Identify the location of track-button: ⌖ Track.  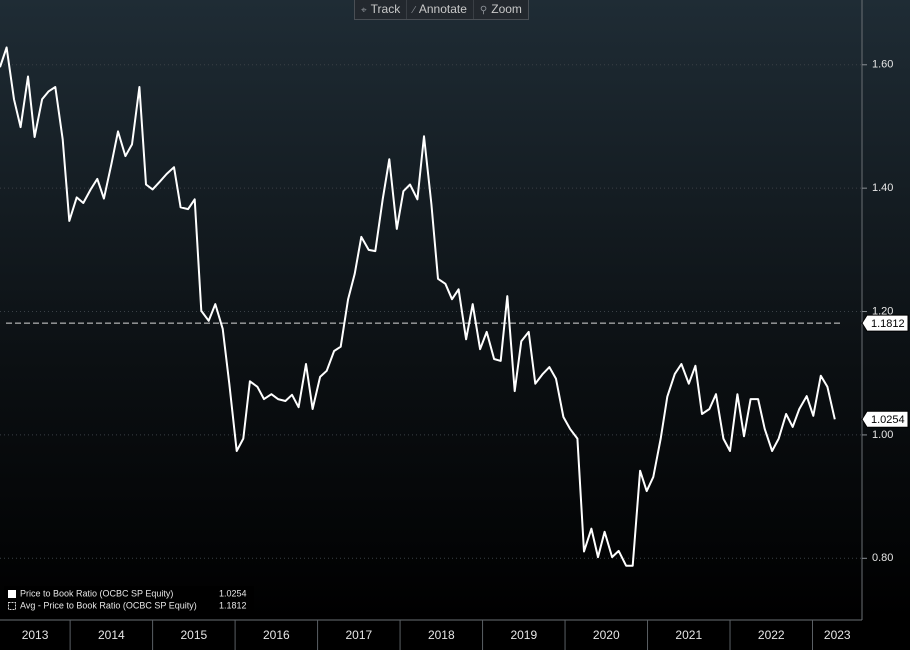
(381, 9).